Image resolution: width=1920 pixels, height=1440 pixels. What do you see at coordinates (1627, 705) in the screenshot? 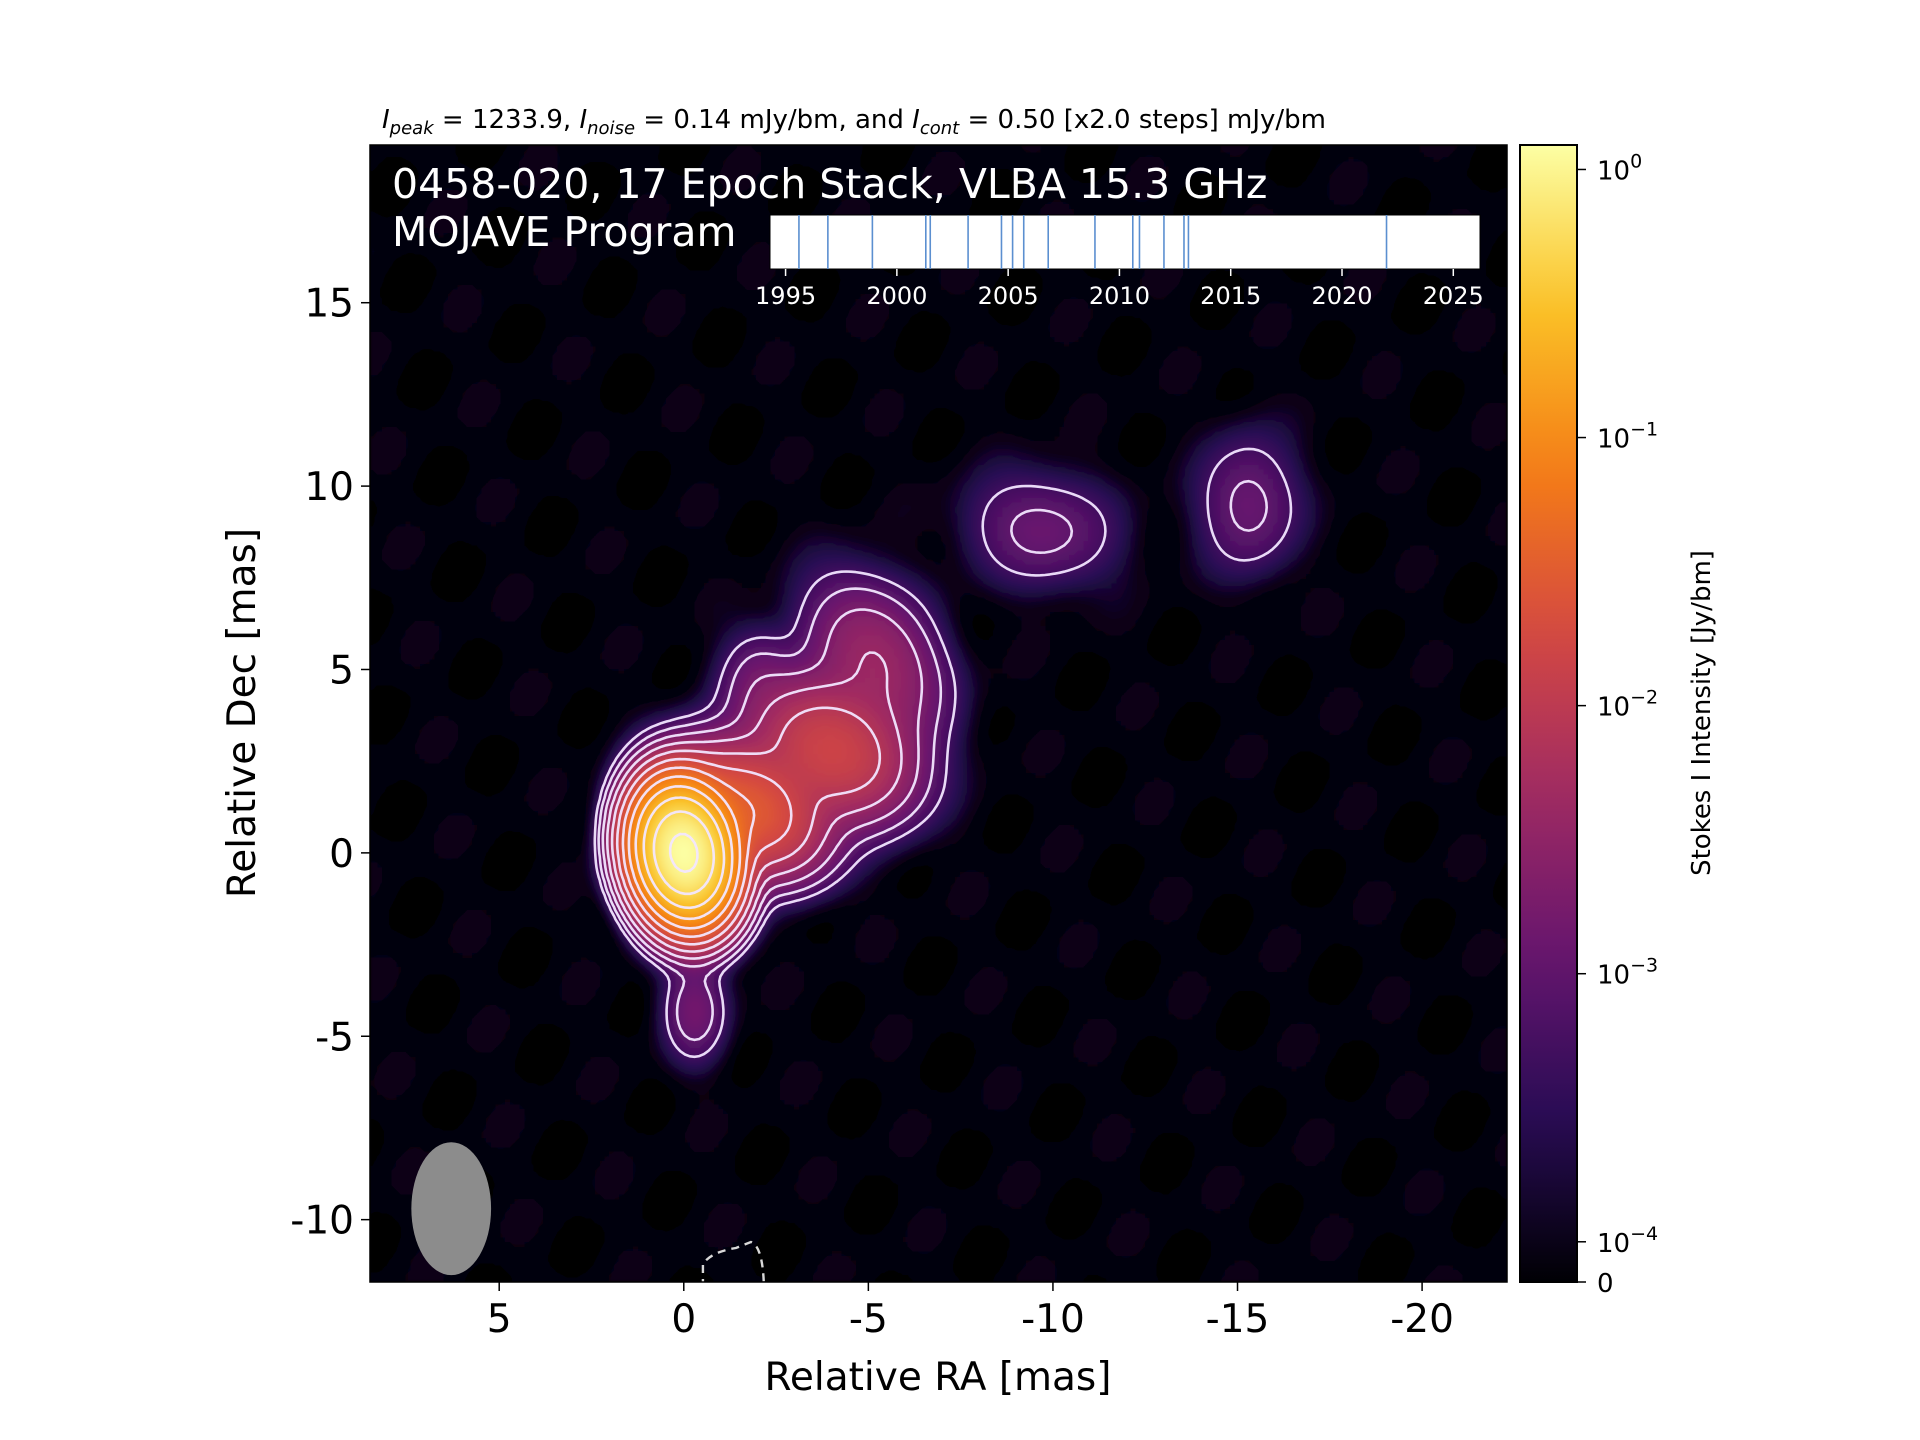
I see `colorbar-tick-label: 10⁻²` at bounding box center [1627, 705].